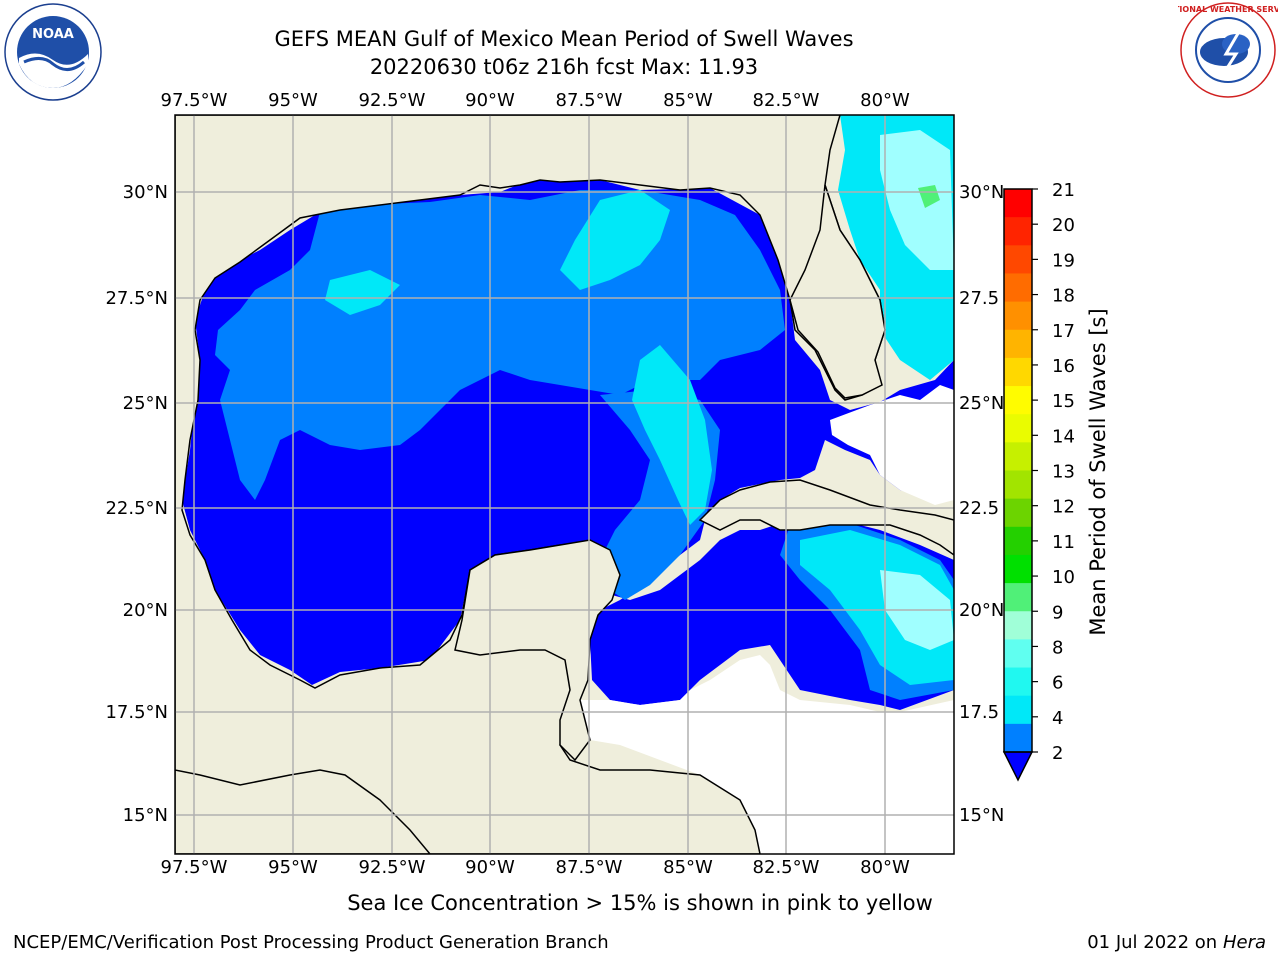 Image resolution: width=1280 pixels, height=960 pixels. What do you see at coordinates (1063, 296) in the screenshot?
I see `colorbar-tick-label: 18` at bounding box center [1063, 296].